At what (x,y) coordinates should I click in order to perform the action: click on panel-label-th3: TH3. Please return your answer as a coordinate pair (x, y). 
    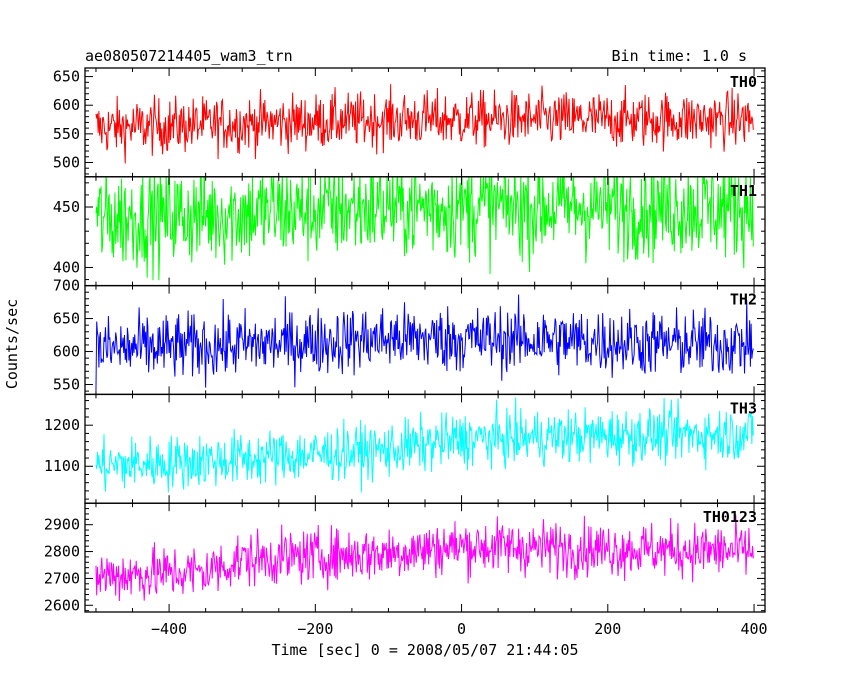
    Looking at the image, I should click on (743, 408).